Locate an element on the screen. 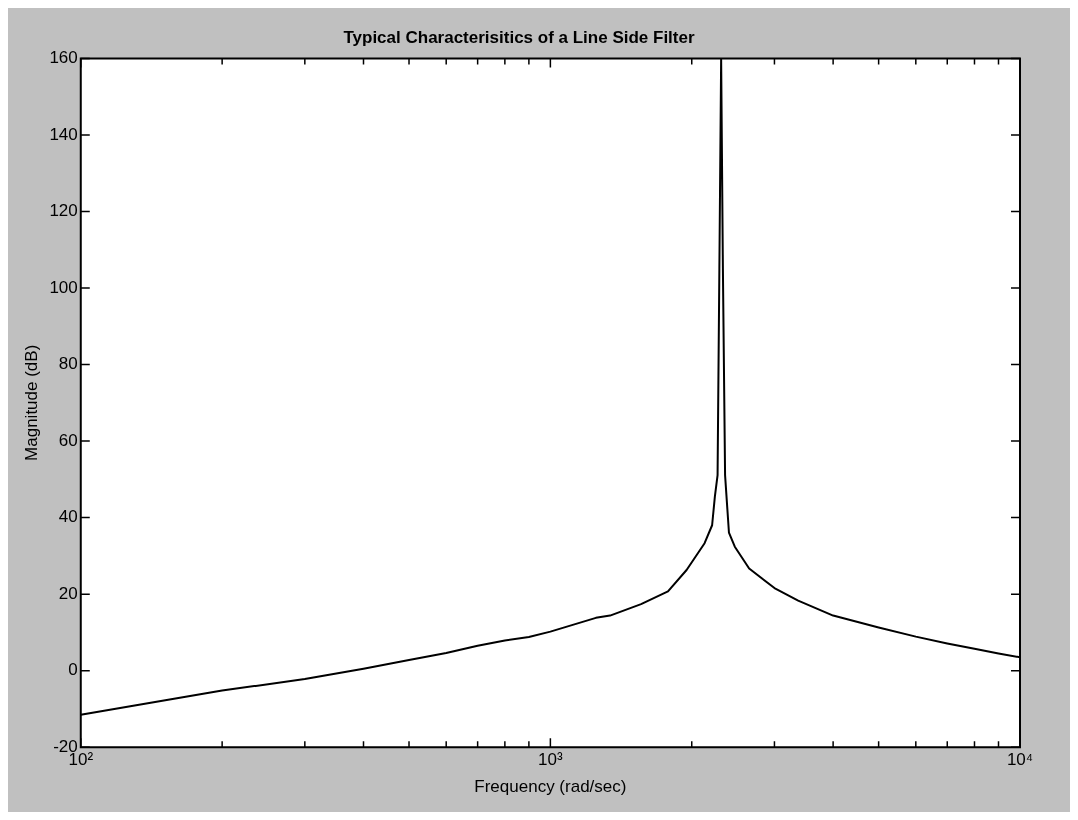  y-tick-label: 20 is located at coordinates (68, 593).